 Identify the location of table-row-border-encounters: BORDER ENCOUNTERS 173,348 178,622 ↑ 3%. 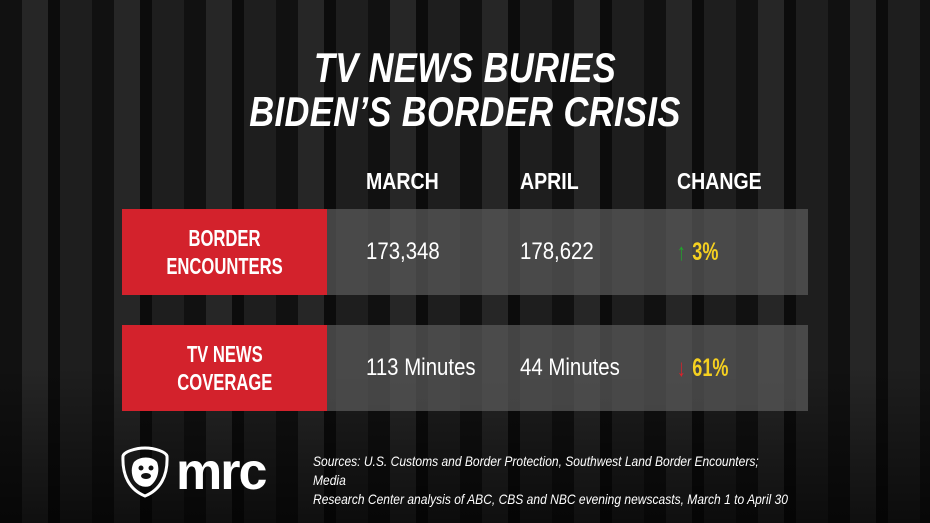
(465, 252).